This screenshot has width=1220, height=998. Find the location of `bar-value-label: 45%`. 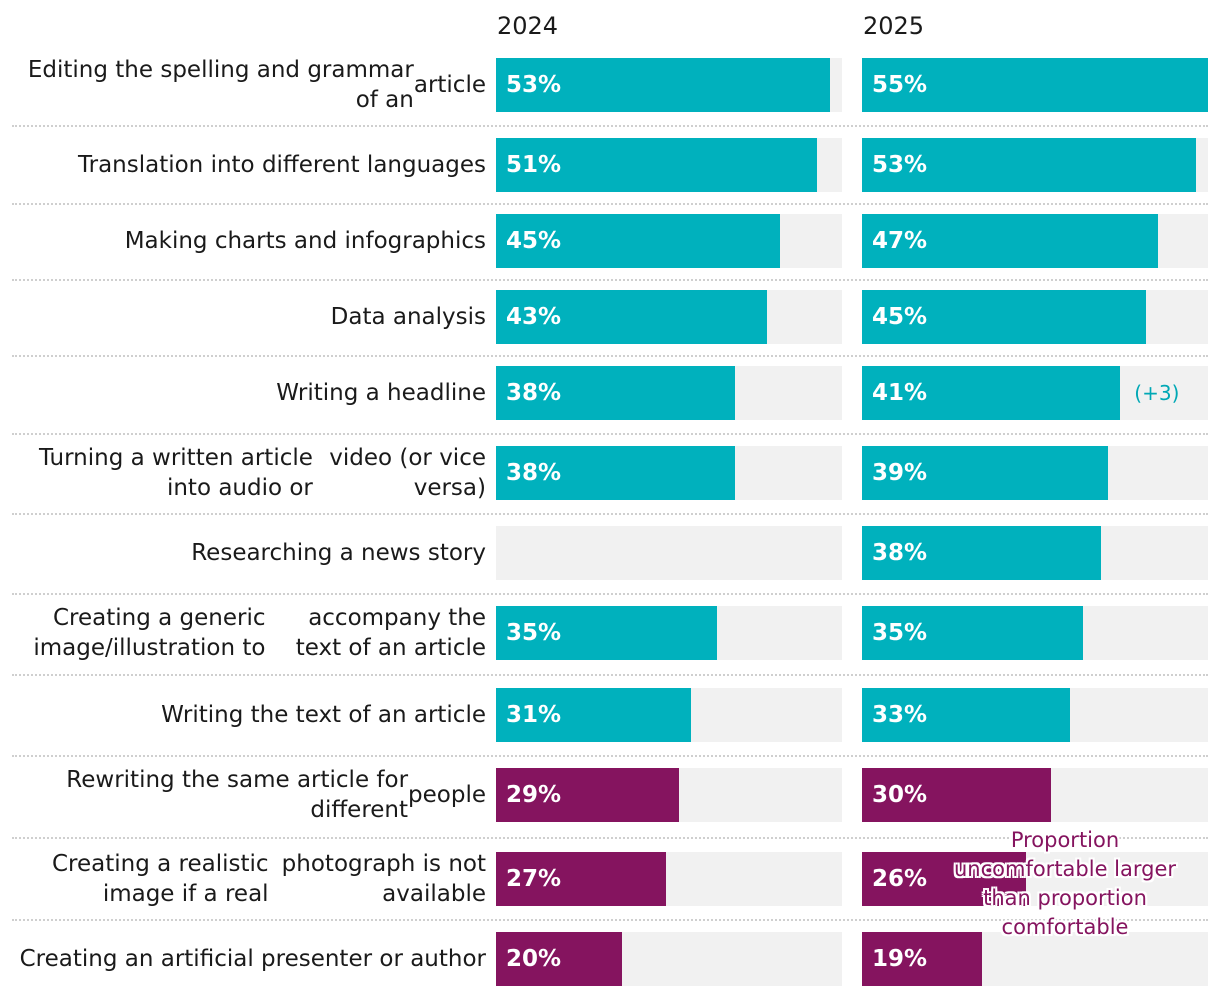

bar-value-label: 45% is located at coordinates (534, 241).